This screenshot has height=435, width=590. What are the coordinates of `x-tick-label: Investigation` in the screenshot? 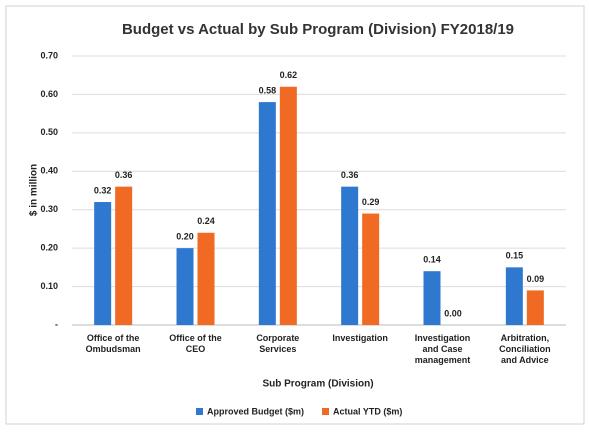 It's located at (360, 338).